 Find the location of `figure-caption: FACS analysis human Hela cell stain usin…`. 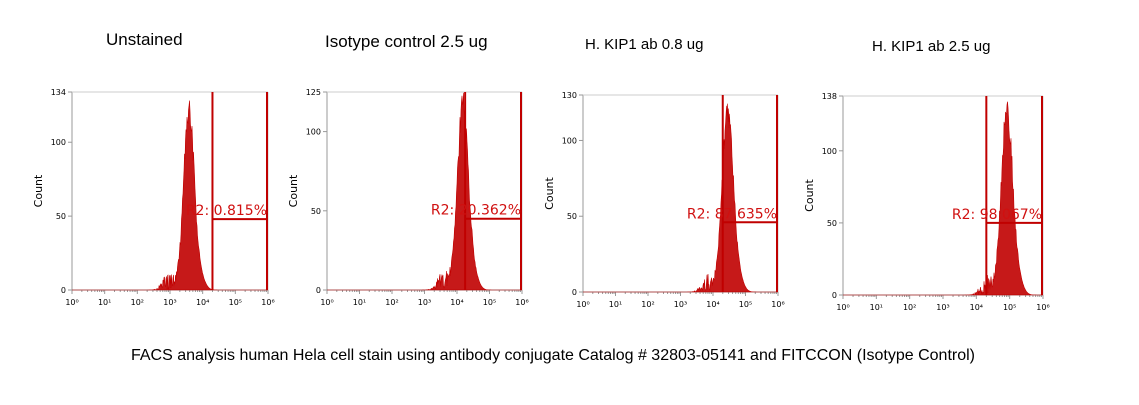

figure-caption: FACS analysis human Hela cell stain usin… is located at coordinates (552, 355).